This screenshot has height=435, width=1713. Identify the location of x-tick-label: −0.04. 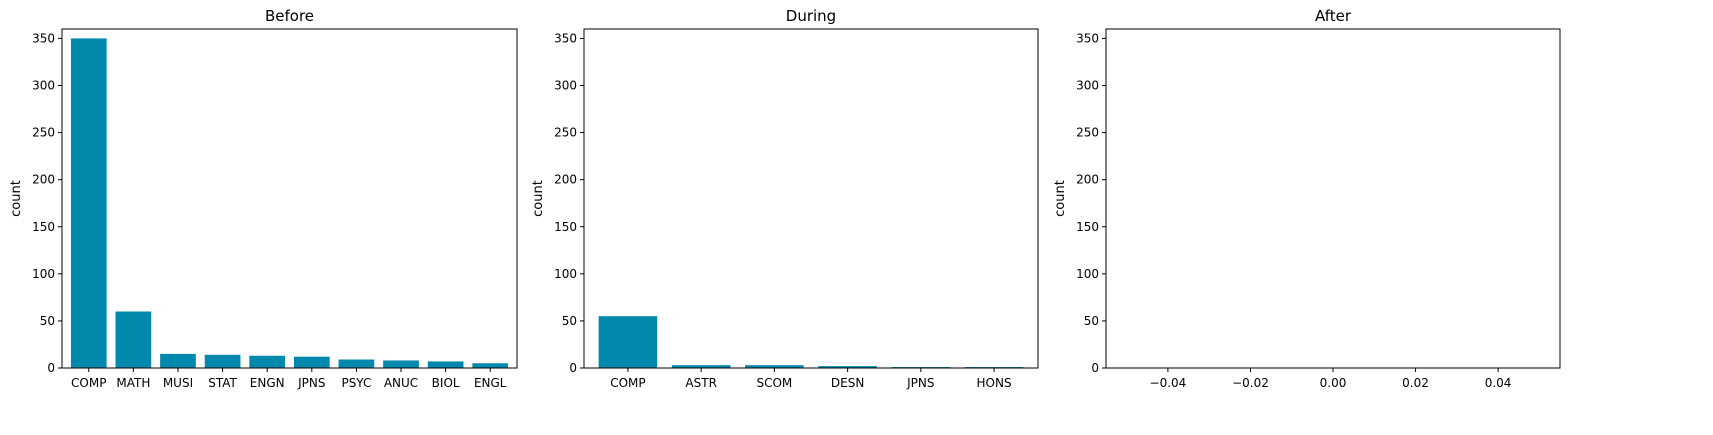
(1168, 383).